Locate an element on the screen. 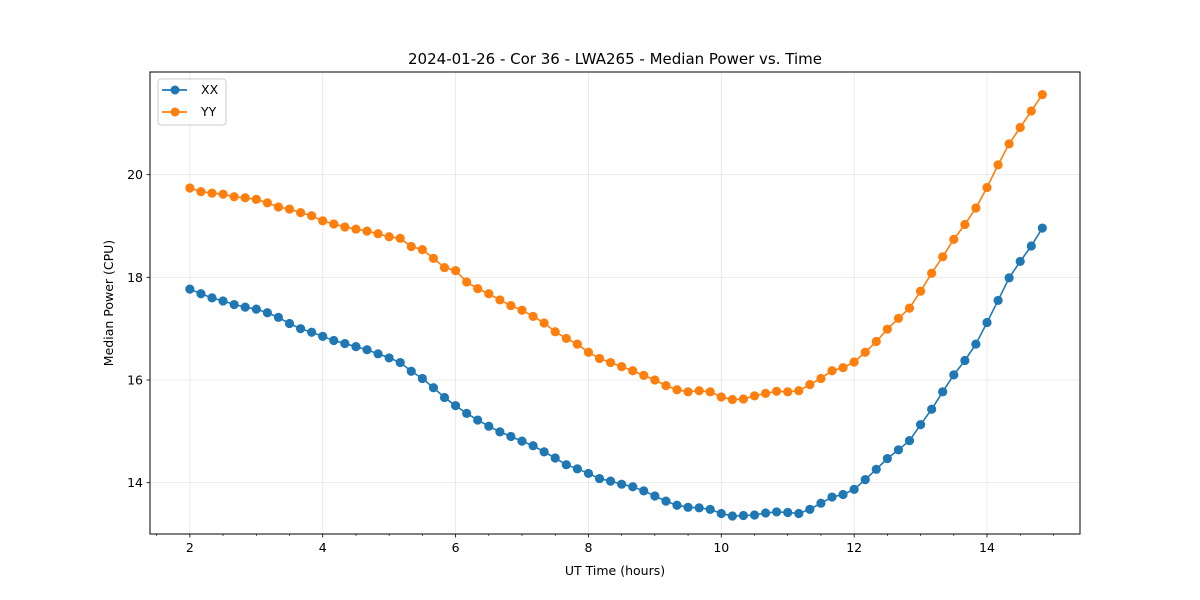 The height and width of the screenshot is (600, 1200). x-tick-label: 2 is located at coordinates (190, 547).